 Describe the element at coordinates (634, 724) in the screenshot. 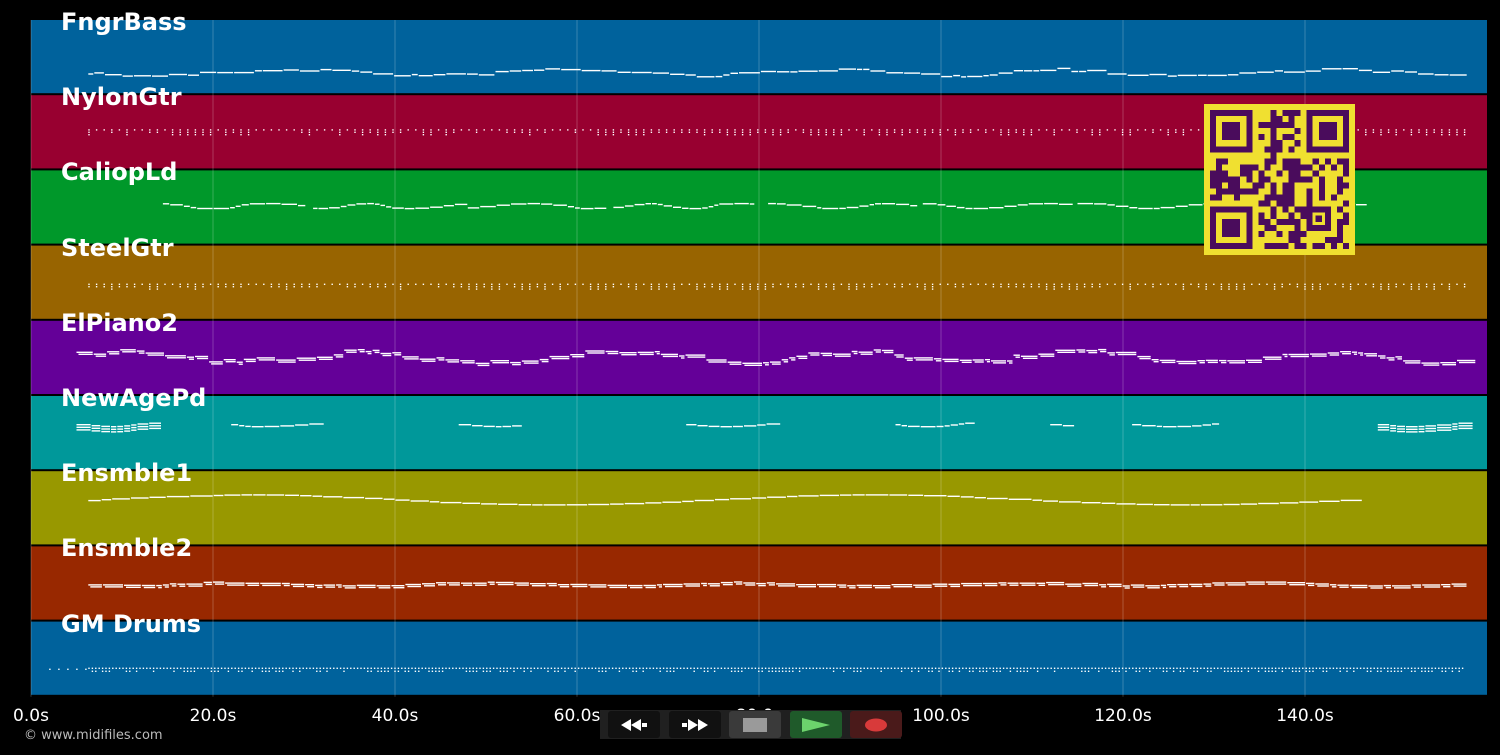

I see `rewind-button` at that location.